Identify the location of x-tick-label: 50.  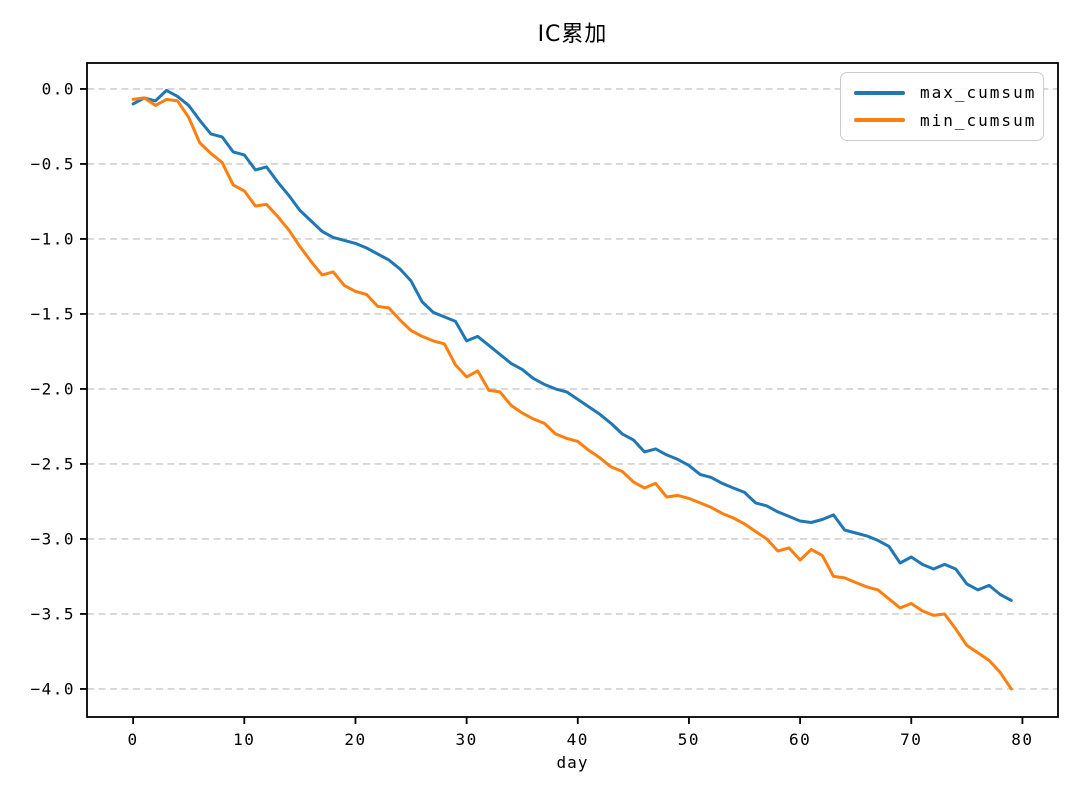
(689, 739).